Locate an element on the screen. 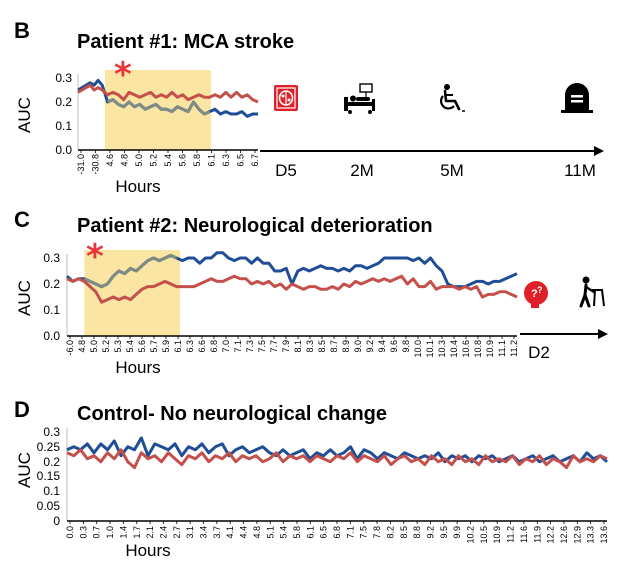  hospital-bed-icon is located at coordinates (359, 98).